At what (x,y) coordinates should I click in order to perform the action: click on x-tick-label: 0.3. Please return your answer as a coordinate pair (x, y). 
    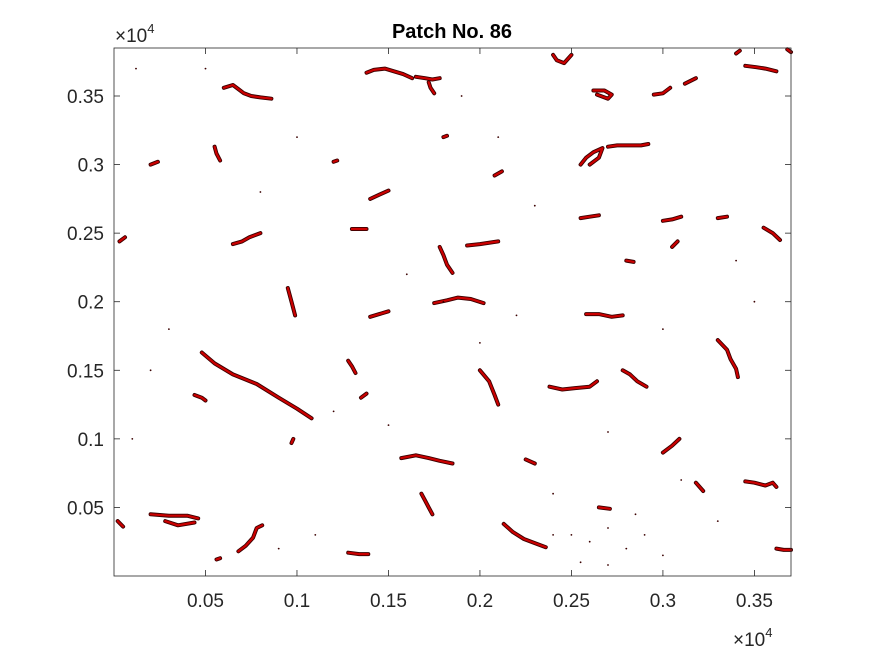
    Looking at the image, I should click on (663, 601).